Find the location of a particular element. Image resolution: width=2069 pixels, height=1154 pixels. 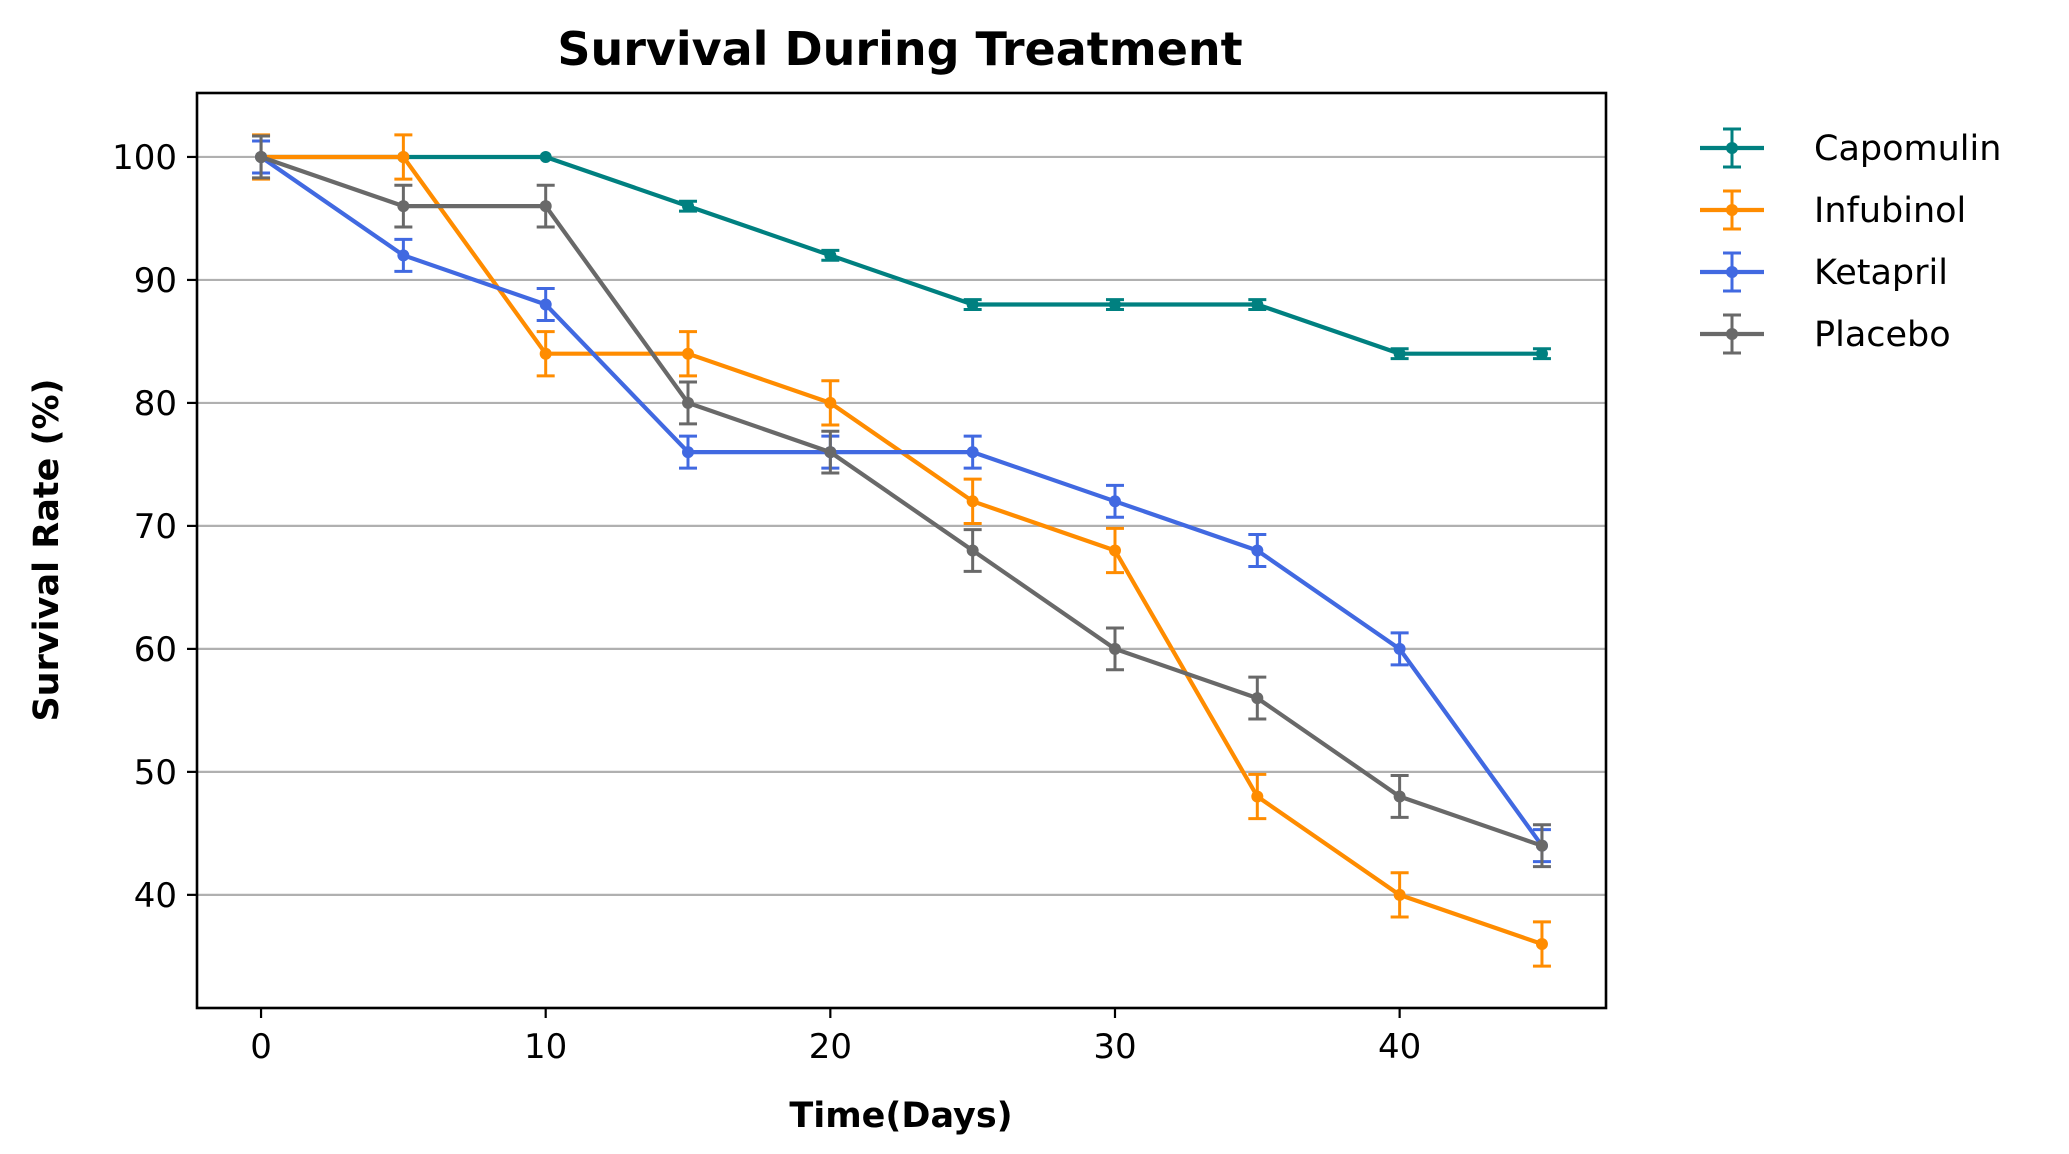

legend-item-placebo: Placebo is located at coordinates (1825, 334).